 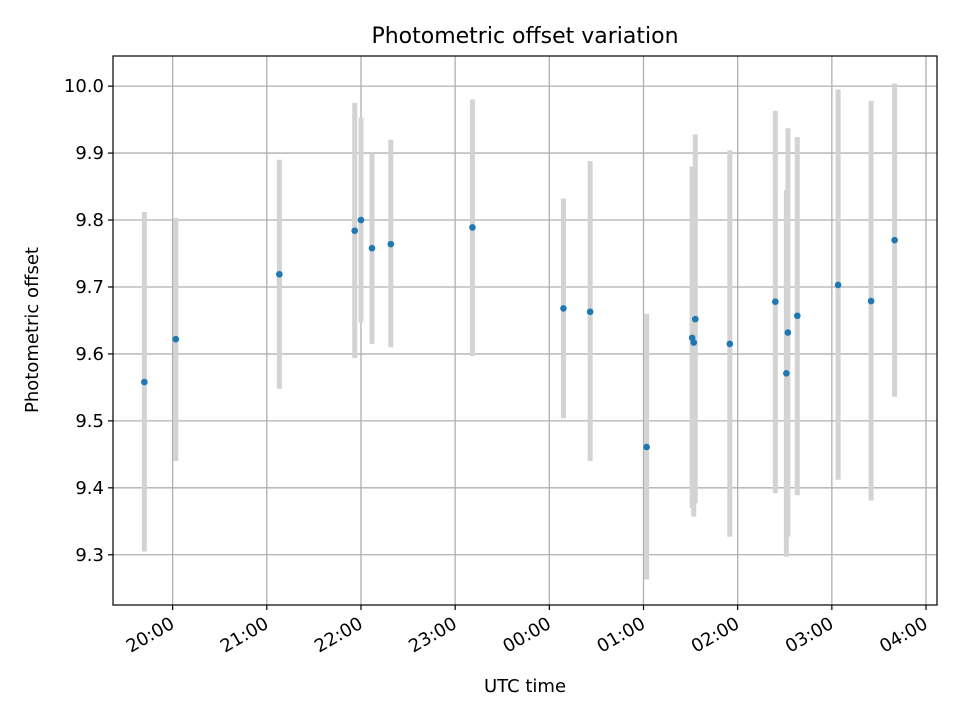 What do you see at coordinates (88, 321) in the screenshot?
I see `y-axis-ticks: 9.3 9.4 9.5 9.6 9.7 9.8 9.9 10.0` at bounding box center [88, 321].